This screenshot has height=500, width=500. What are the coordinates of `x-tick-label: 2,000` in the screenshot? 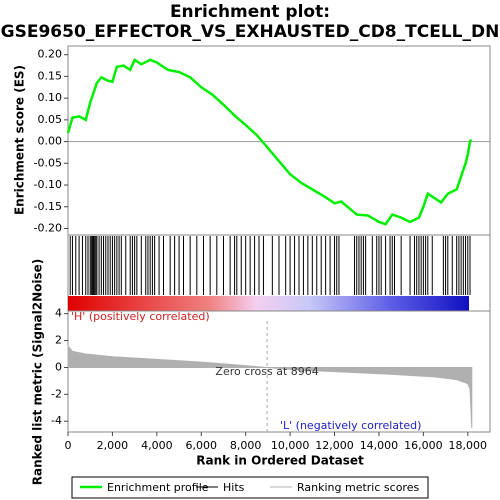 It's located at (113, 445).